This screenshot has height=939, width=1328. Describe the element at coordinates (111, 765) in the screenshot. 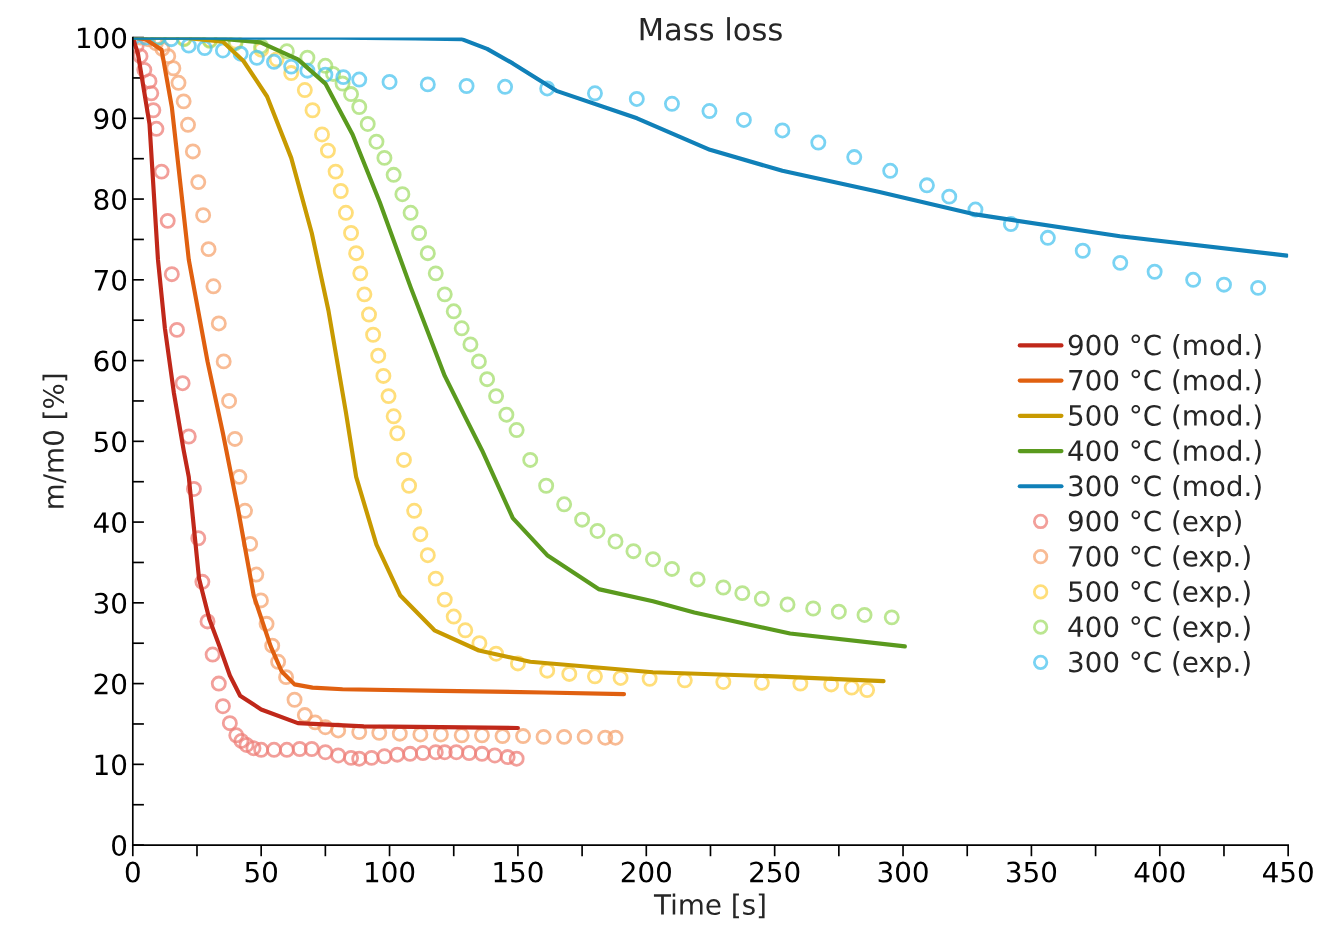

I see `y-tick-label: 10` at that location.